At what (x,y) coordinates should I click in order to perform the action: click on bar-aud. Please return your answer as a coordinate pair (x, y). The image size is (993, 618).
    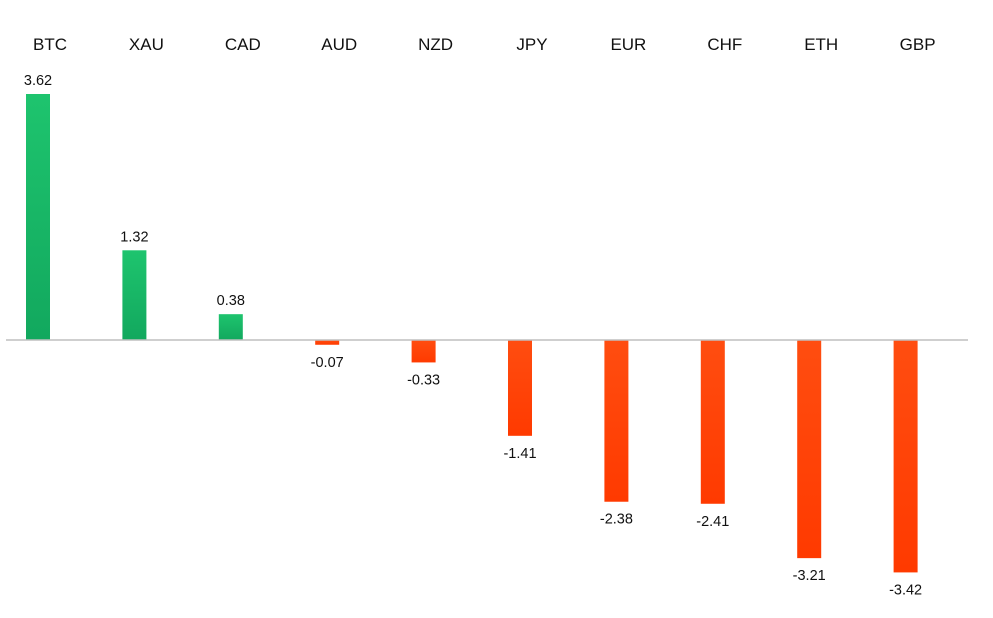
    Looking at the image, I should click on (327, 342).